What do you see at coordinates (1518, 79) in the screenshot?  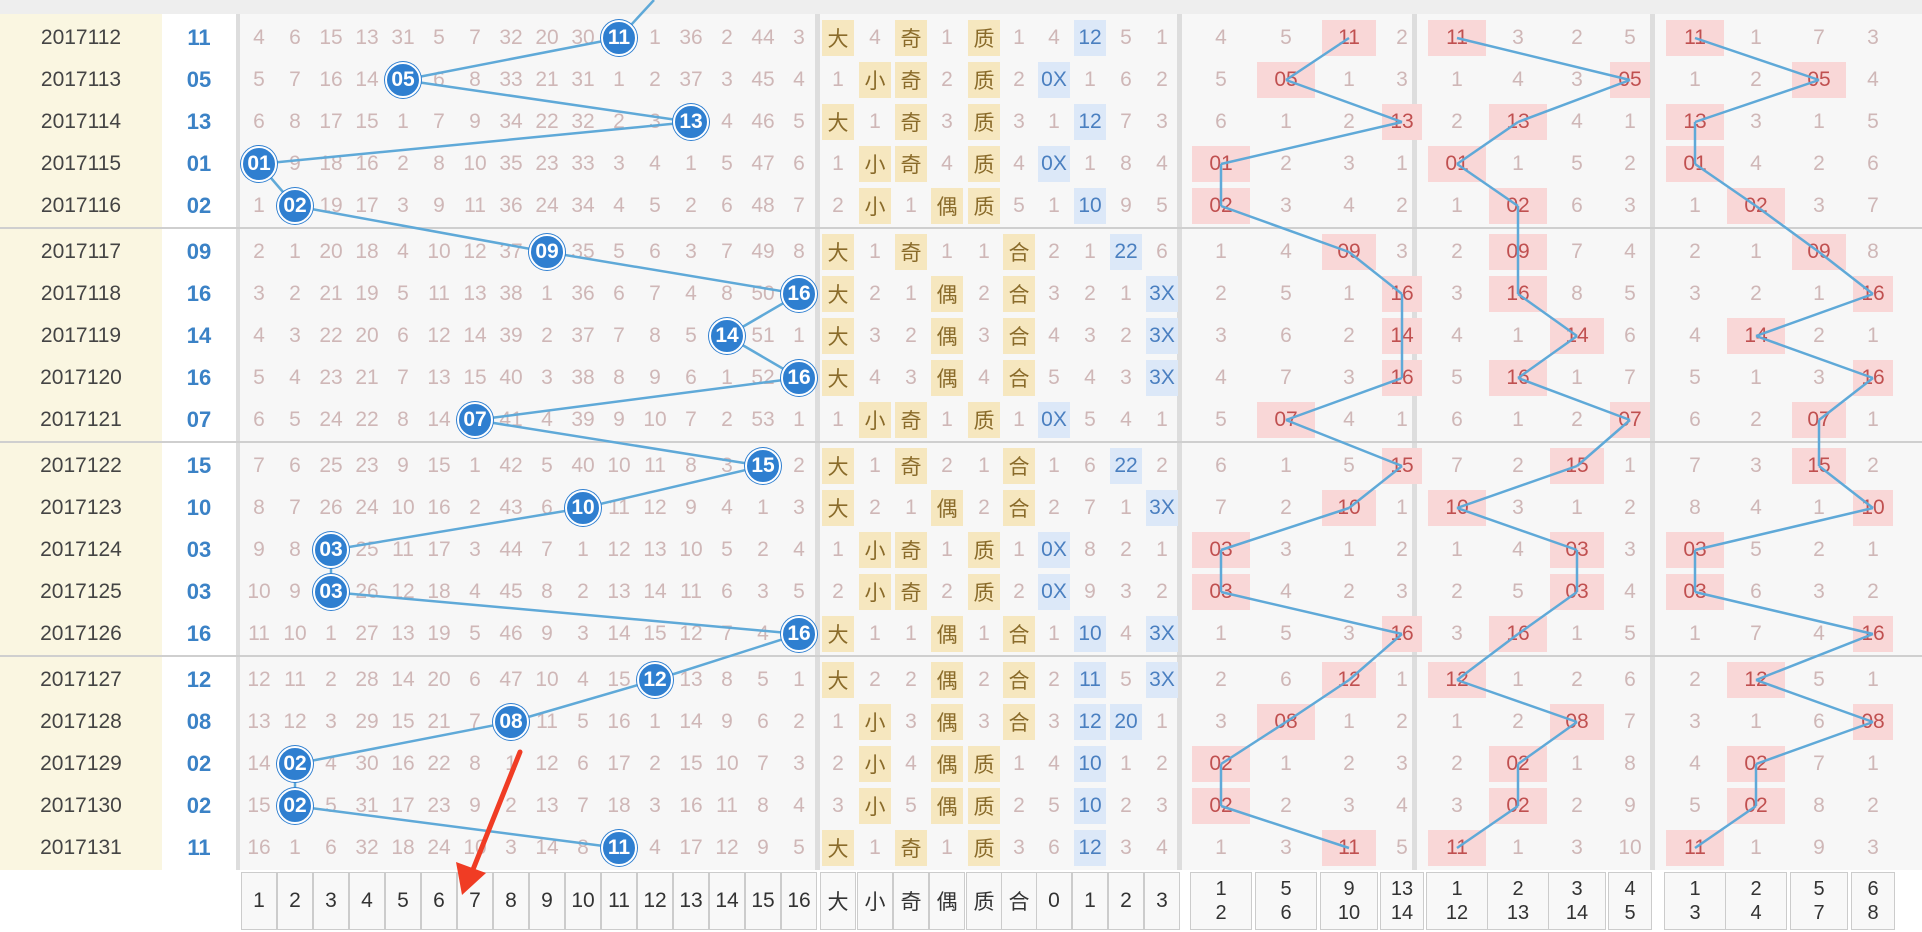 I see `group-b-cell: 4` at bounding box center [1518, 79].